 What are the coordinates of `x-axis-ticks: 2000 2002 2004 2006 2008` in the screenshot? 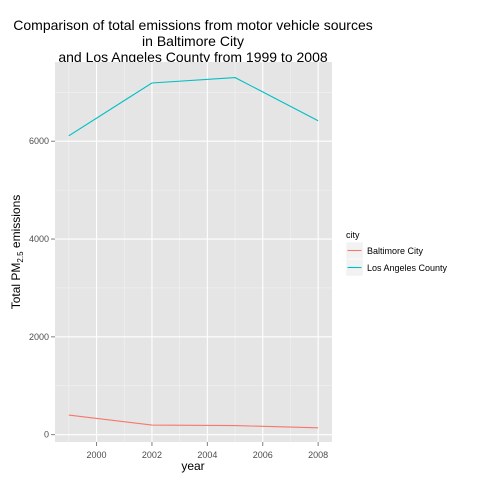 It's located at (207, 451).